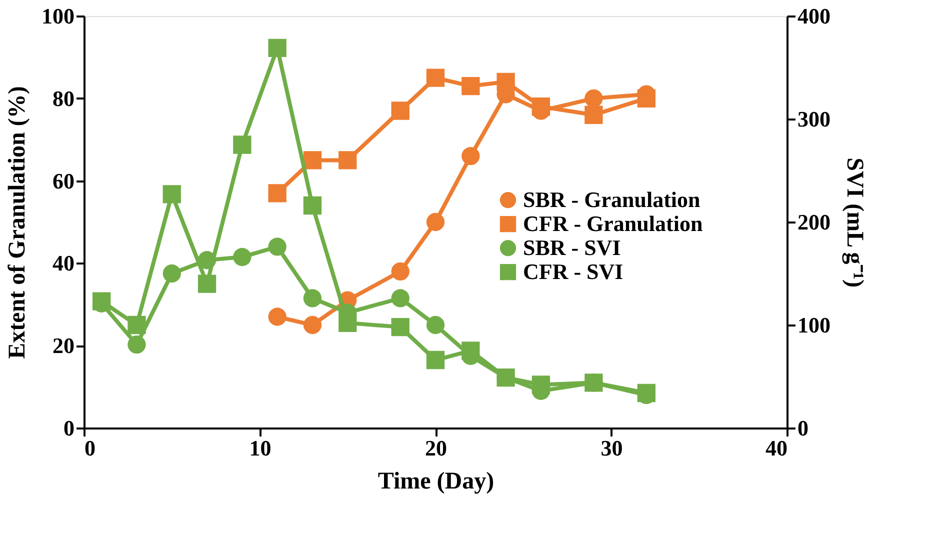 The image size is (946, 535). Describe the element at coordinates (572, 247) in the screenshot. I see `legend-label: SBR - SVI` at that location.